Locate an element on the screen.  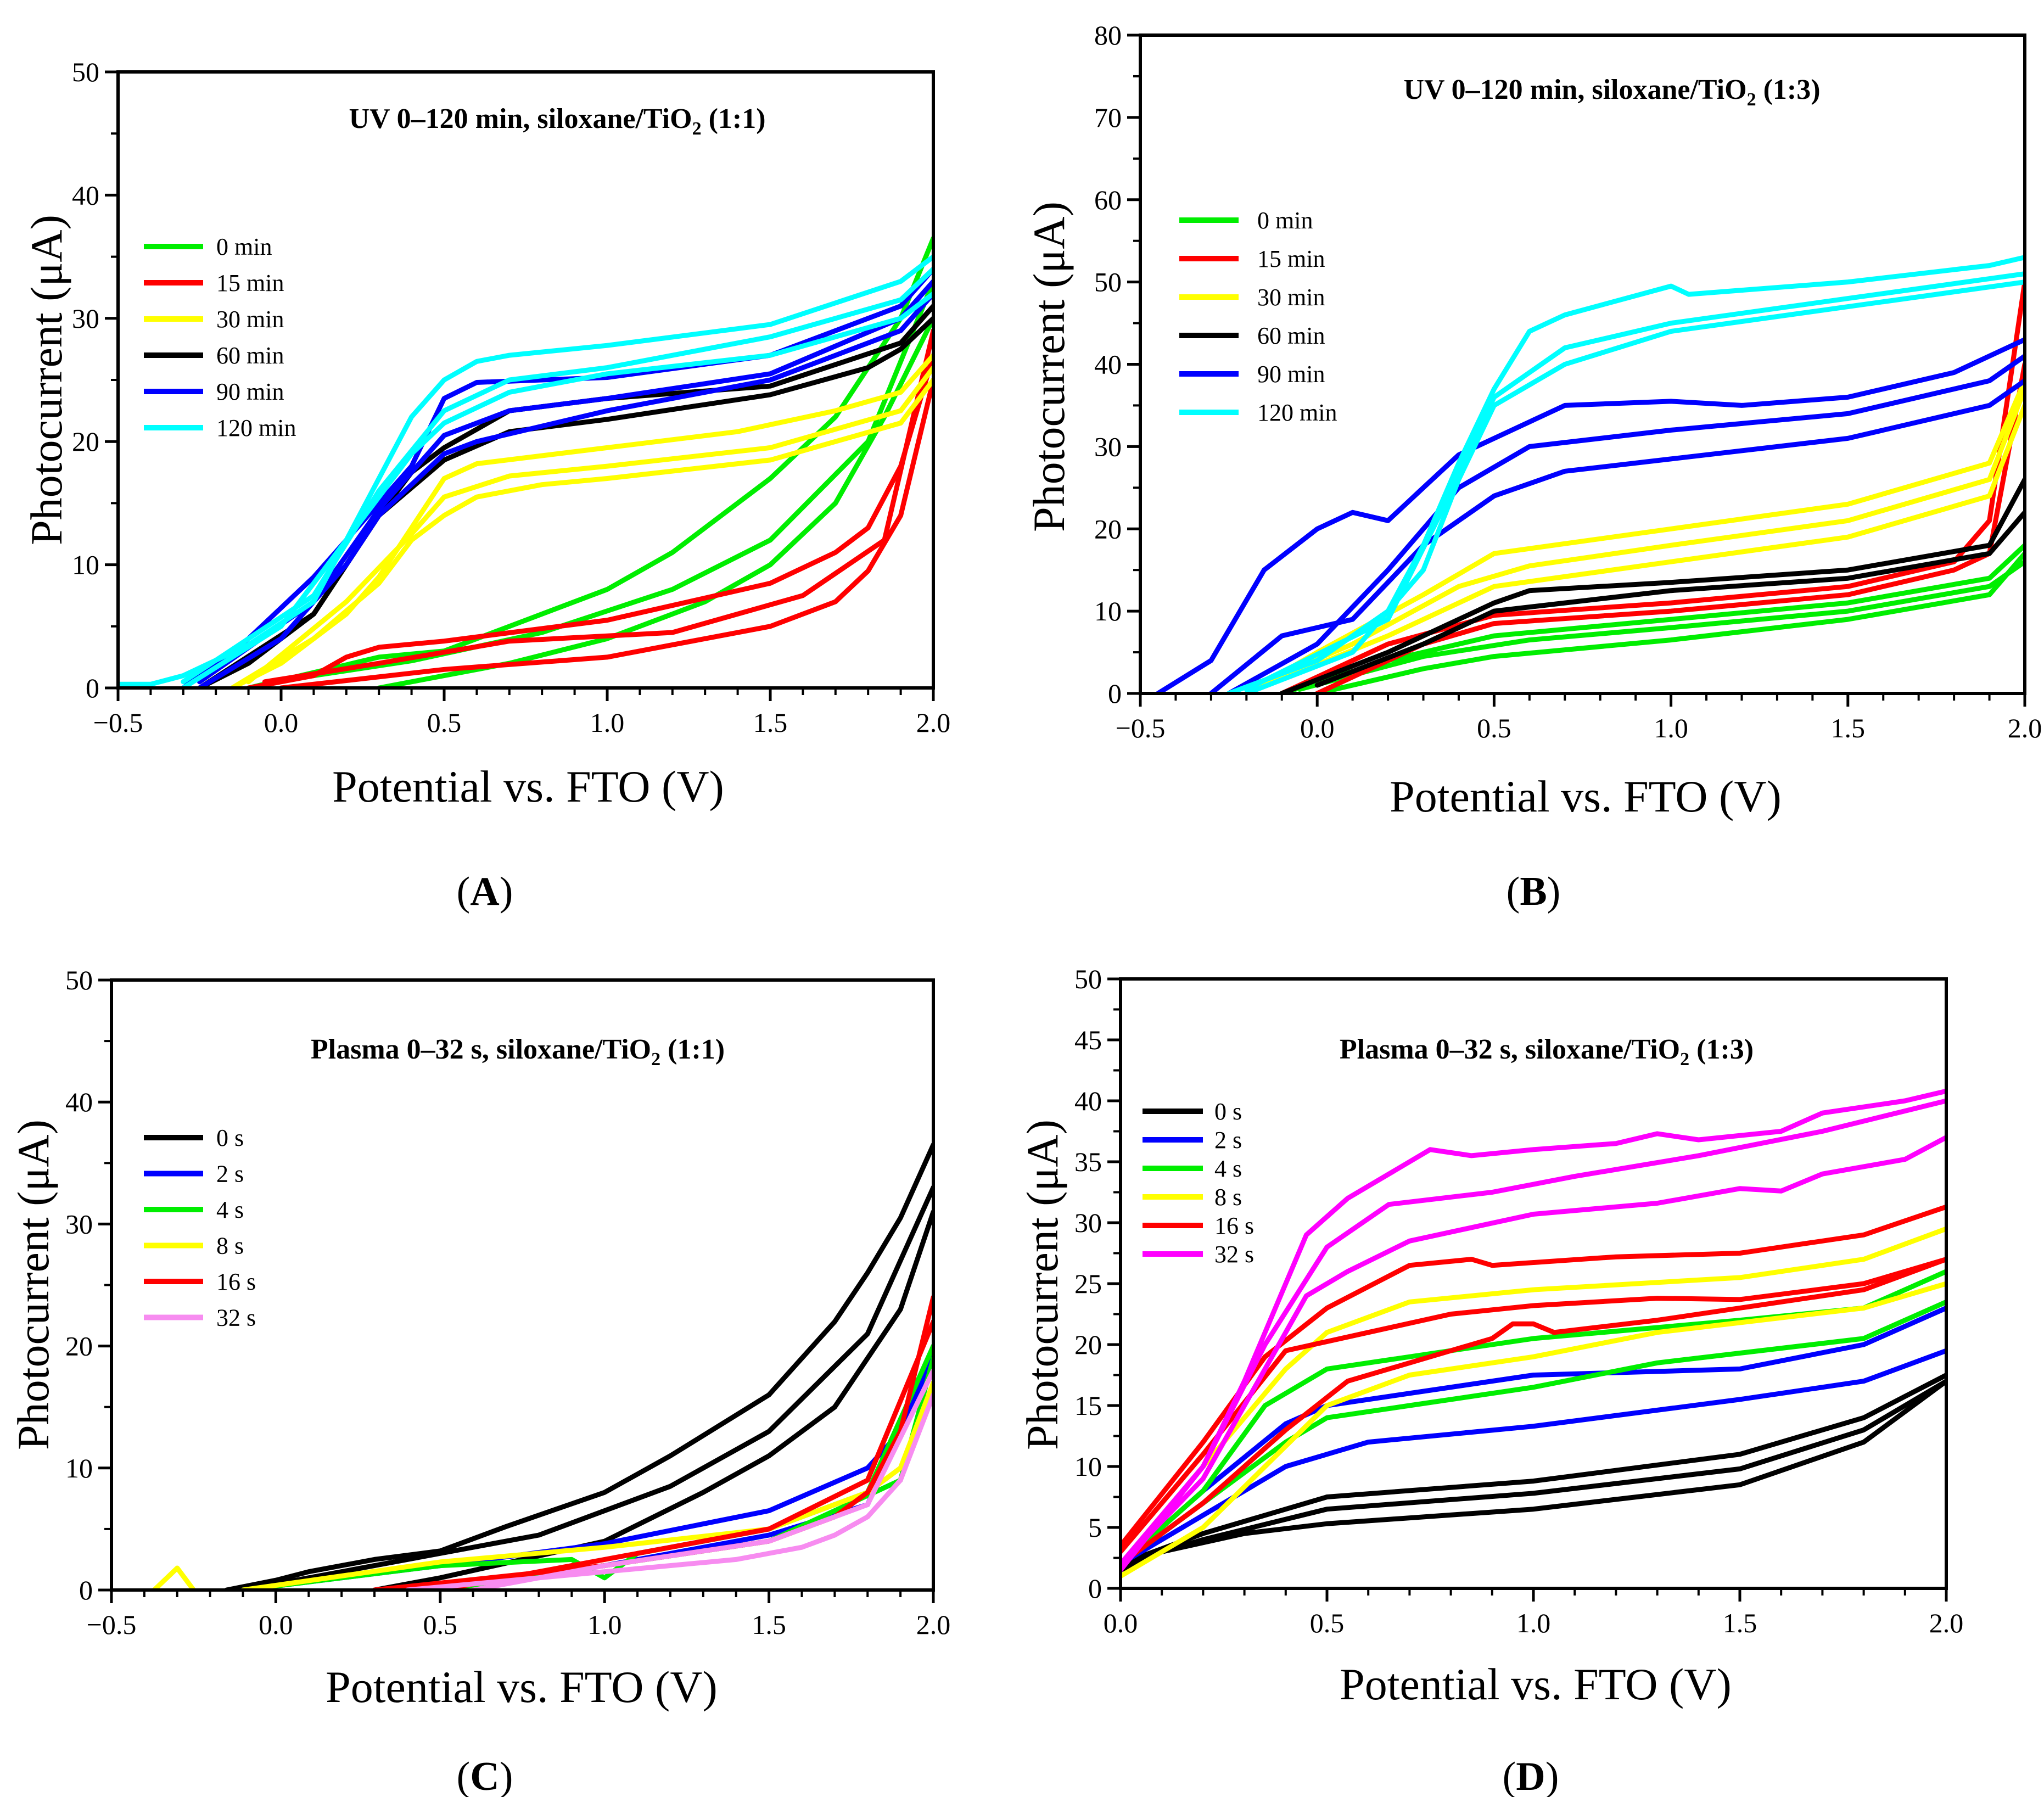
panel-label: (A) is located at coordinates (485, 891).